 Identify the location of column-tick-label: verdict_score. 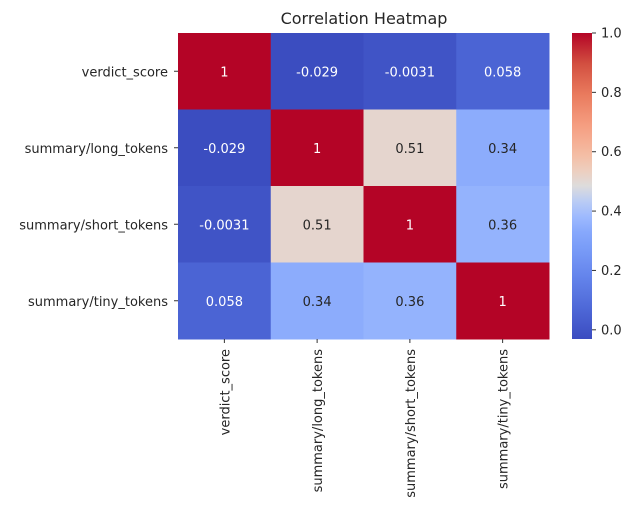
(225, 392).